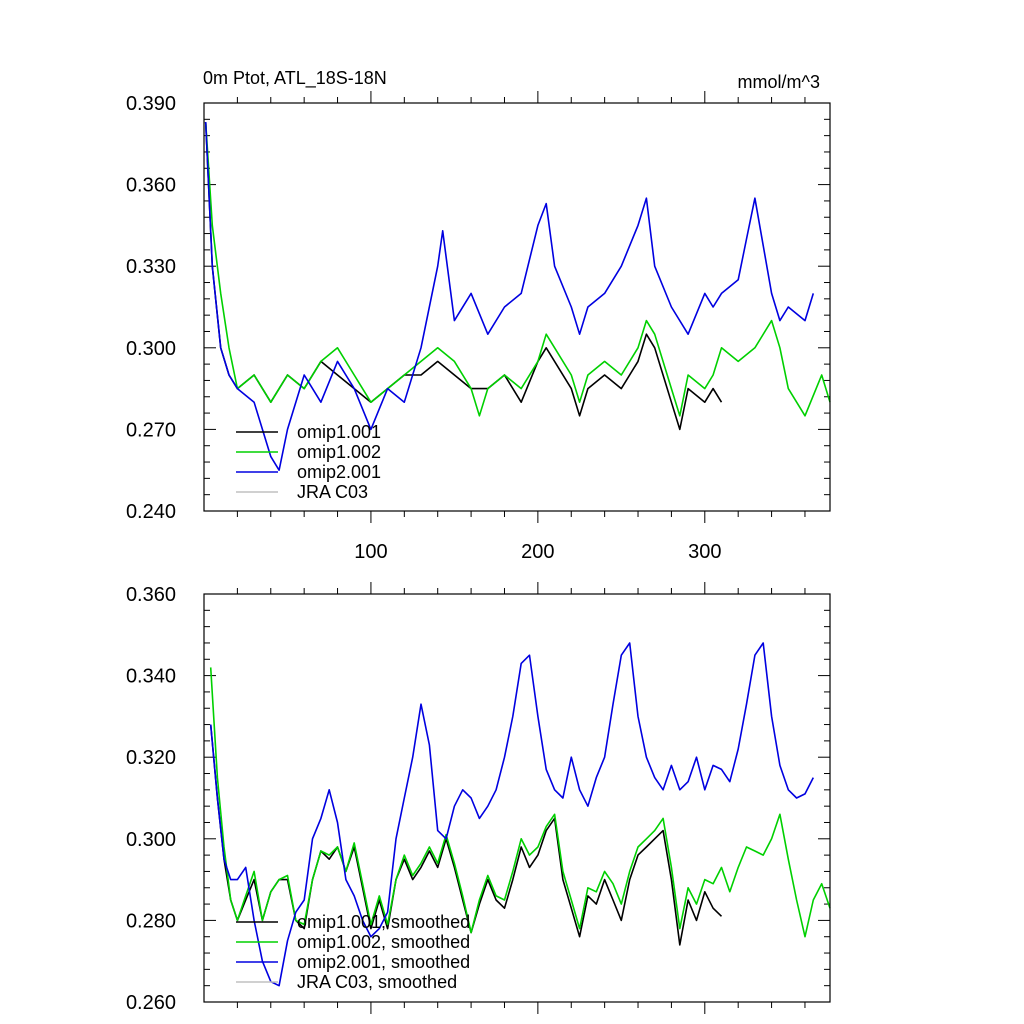  I want to click on y-tick-label: 0.340, so click(151, 677).